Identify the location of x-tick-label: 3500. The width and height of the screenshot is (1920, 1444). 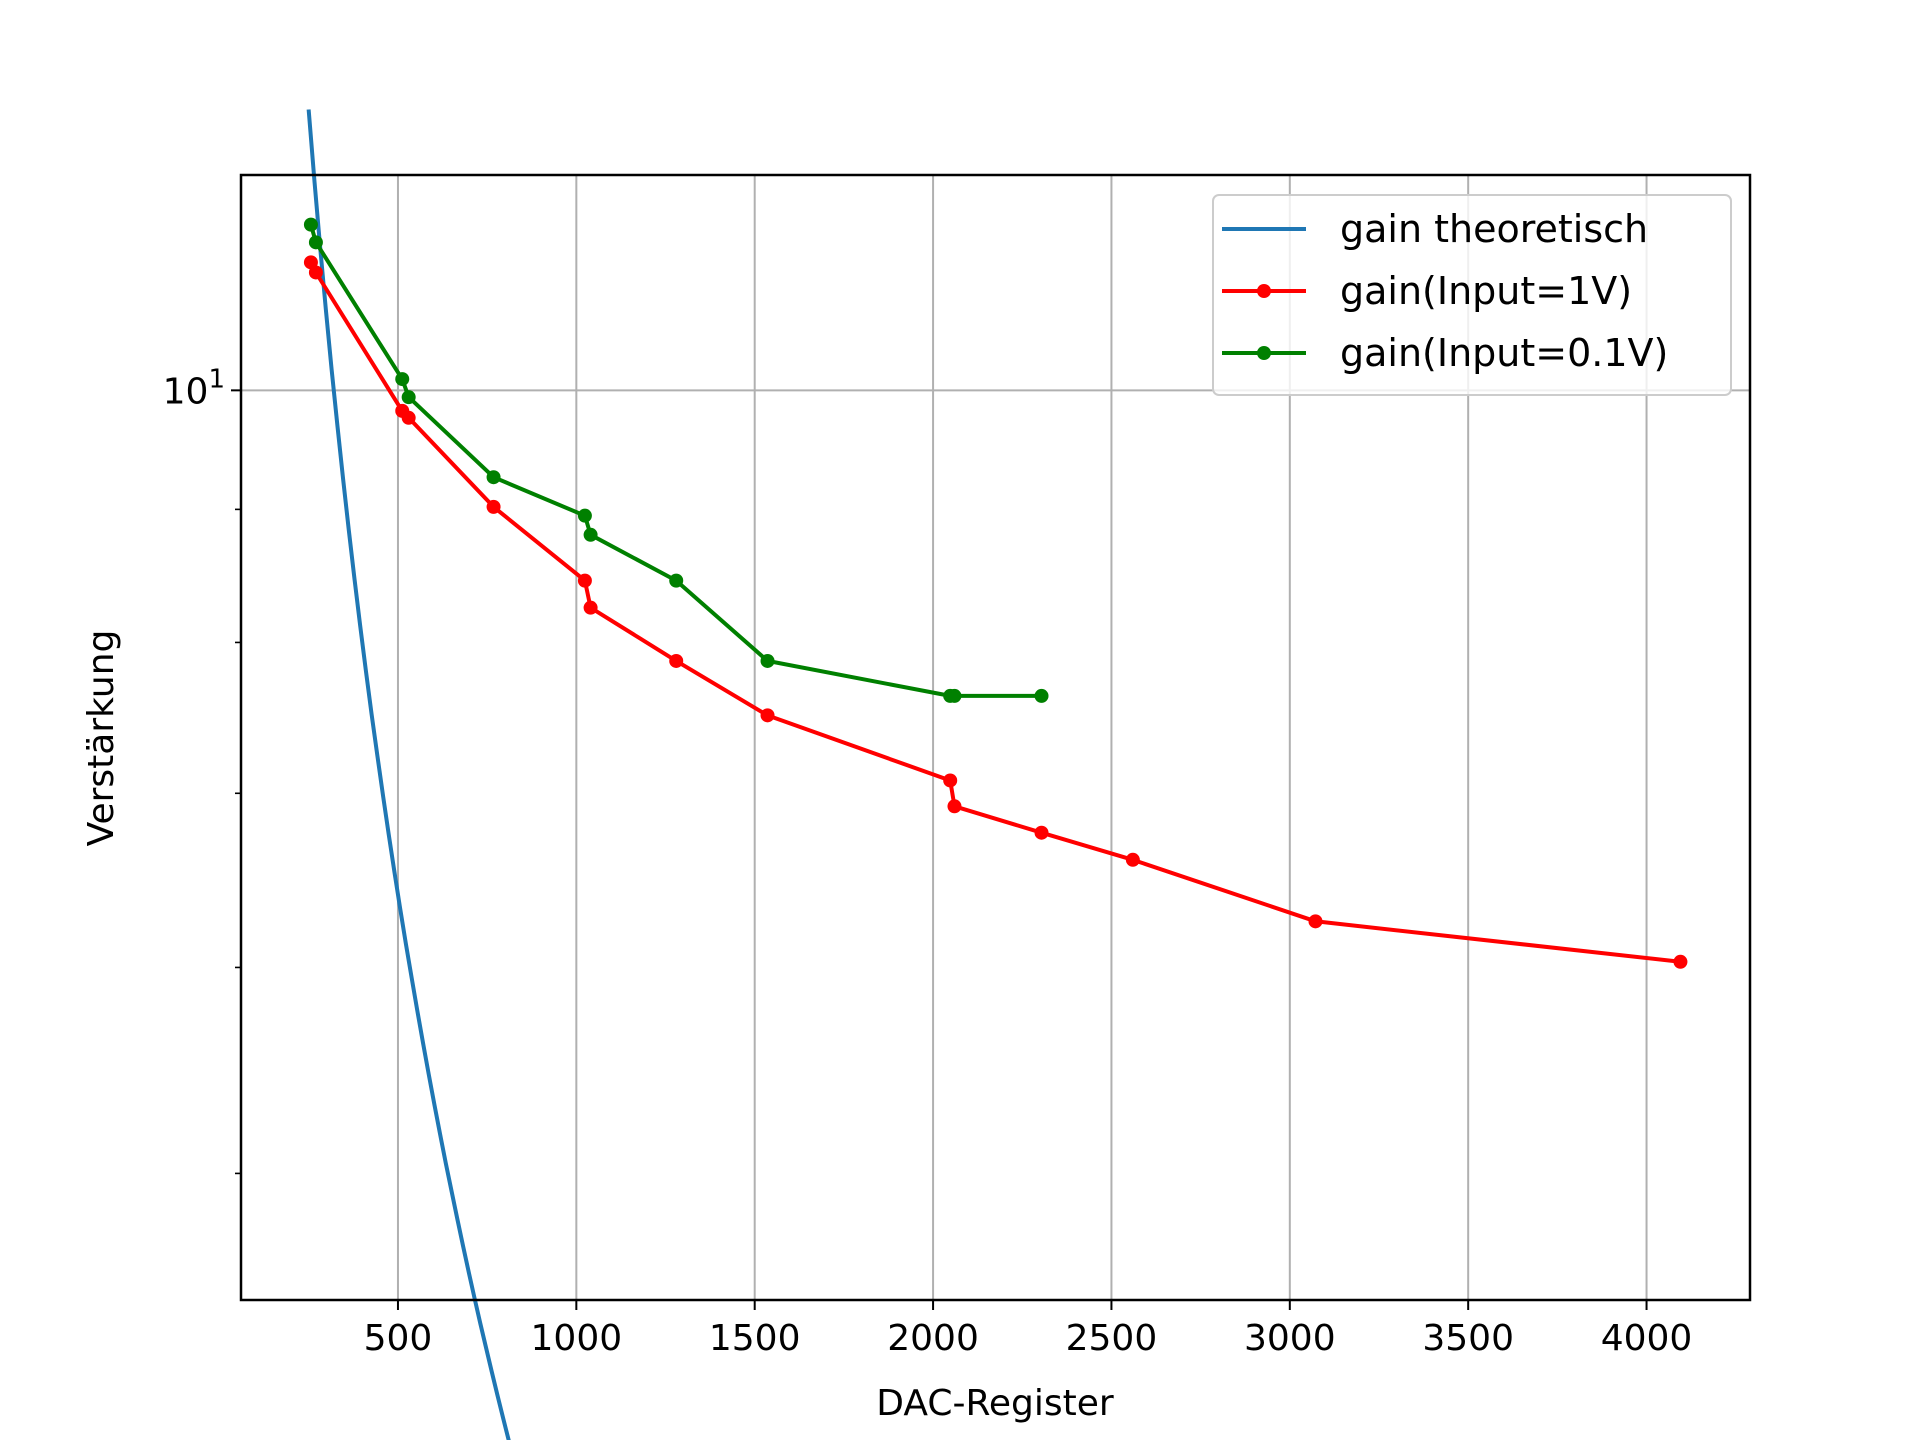
(1468, 1338).